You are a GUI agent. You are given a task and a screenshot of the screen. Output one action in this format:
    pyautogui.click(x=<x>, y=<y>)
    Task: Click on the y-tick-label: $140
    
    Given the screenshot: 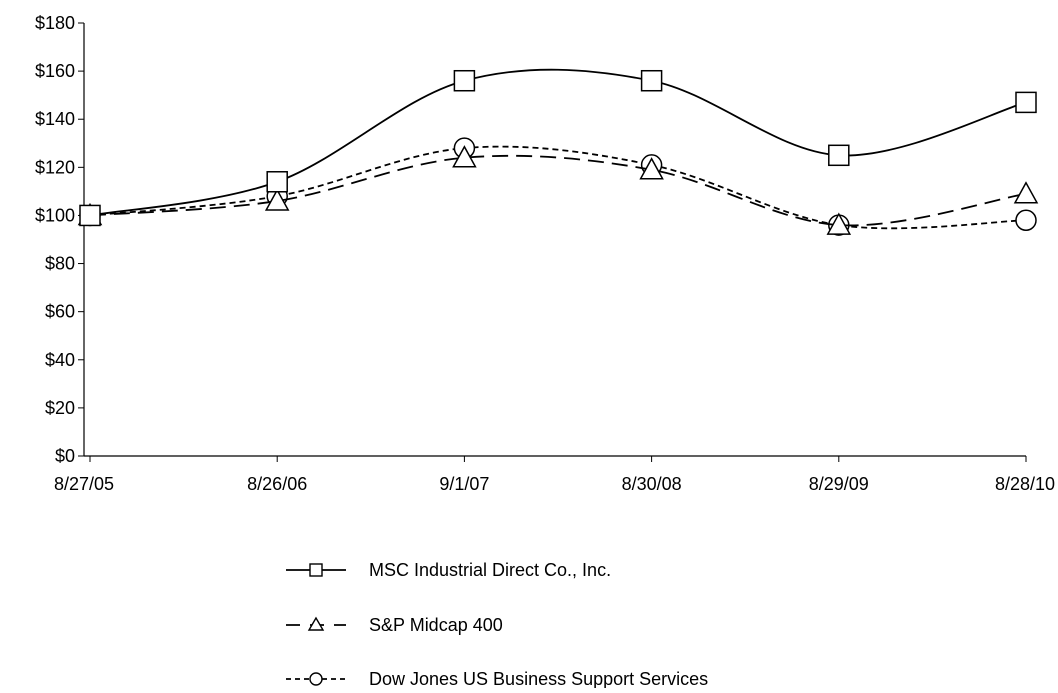 What is the action you would take?
    pyautogui.click(x=55, y=119)
    